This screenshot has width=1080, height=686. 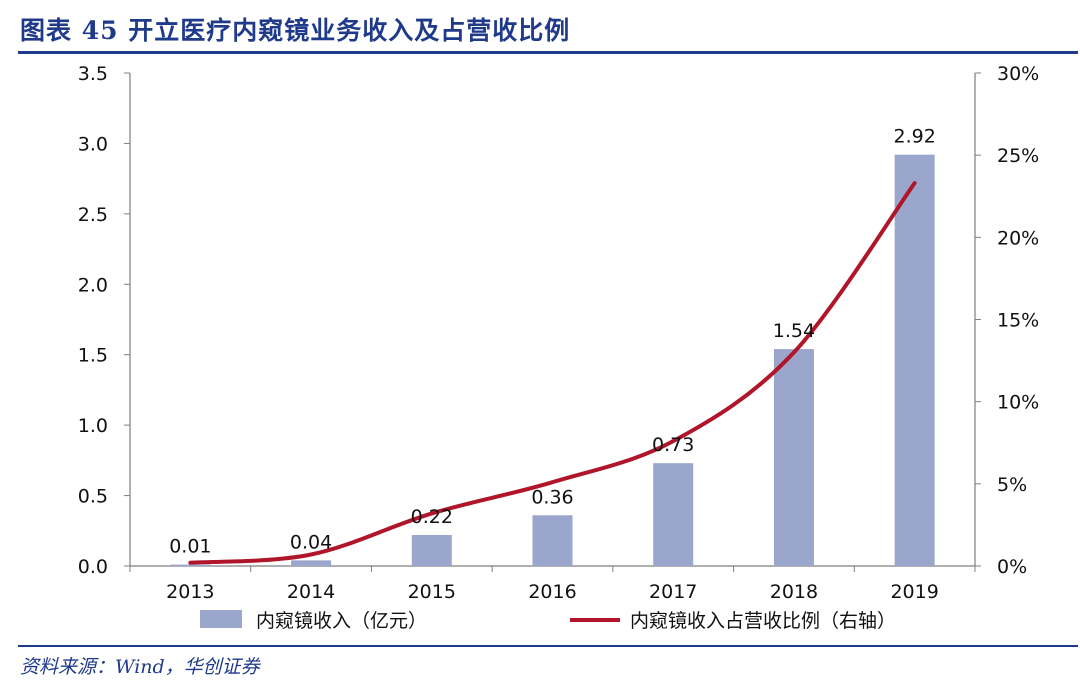 I want to click on chart-title: 图表 45 开立医疗内窥镜业务收入及占营收比例, so click(x=295, y=30).